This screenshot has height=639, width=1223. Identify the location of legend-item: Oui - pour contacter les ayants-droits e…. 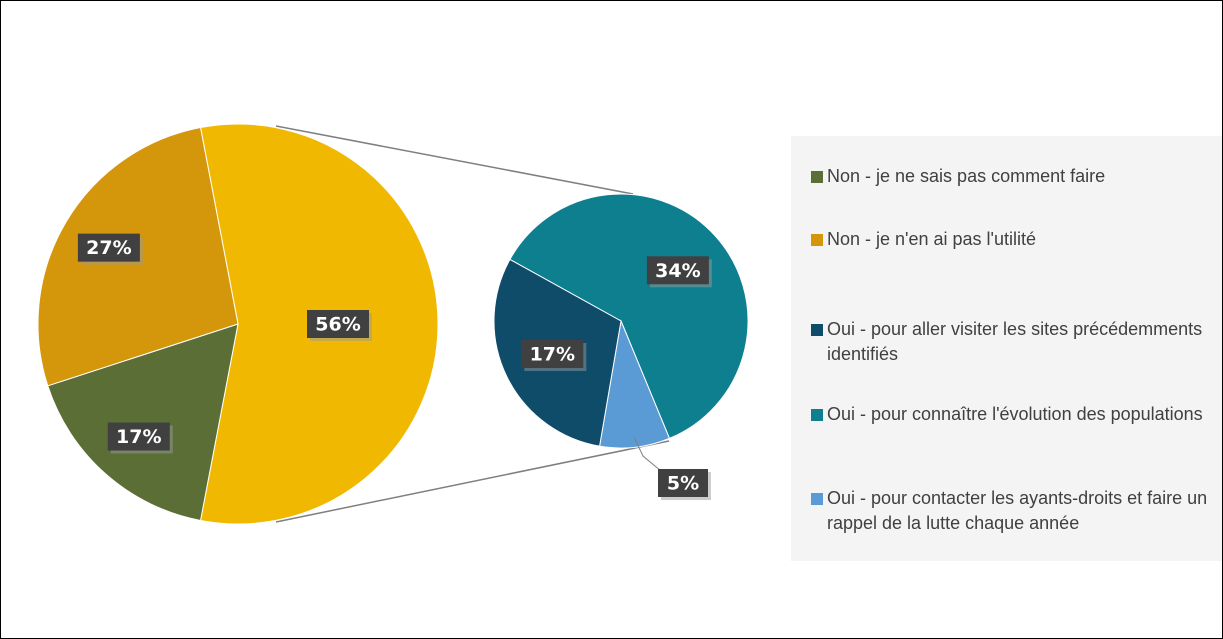
(1016, 511).